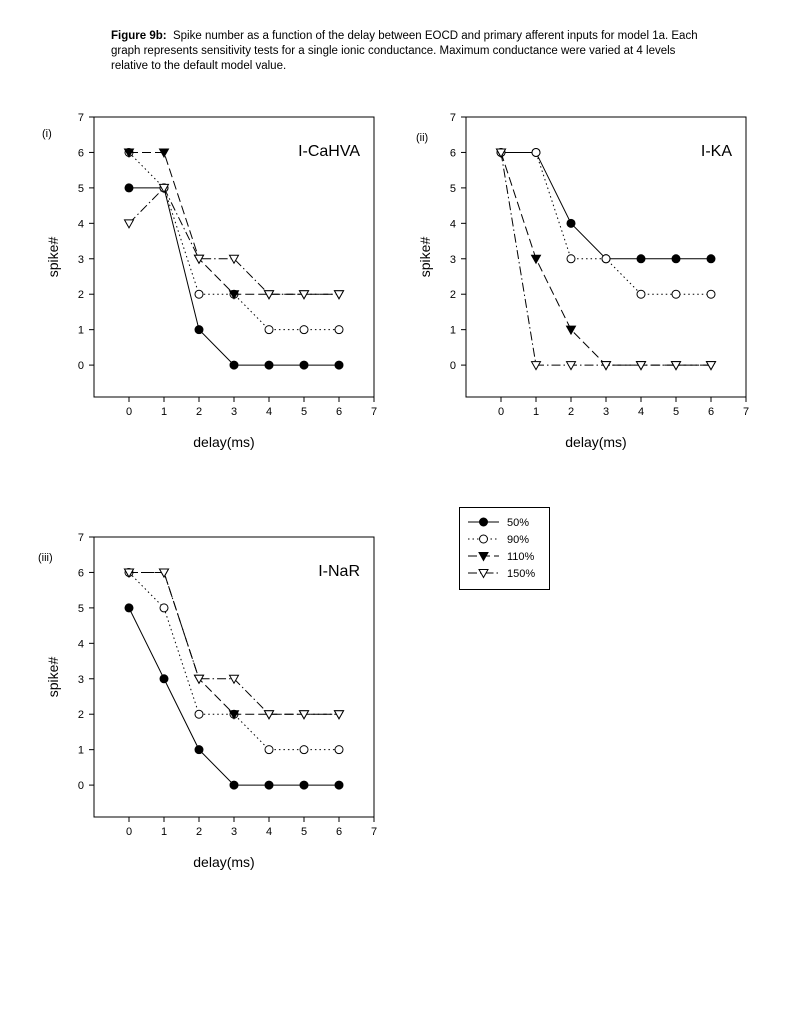 The image size is (794, 1028). I want to click on legend-box, so click(504, 548).